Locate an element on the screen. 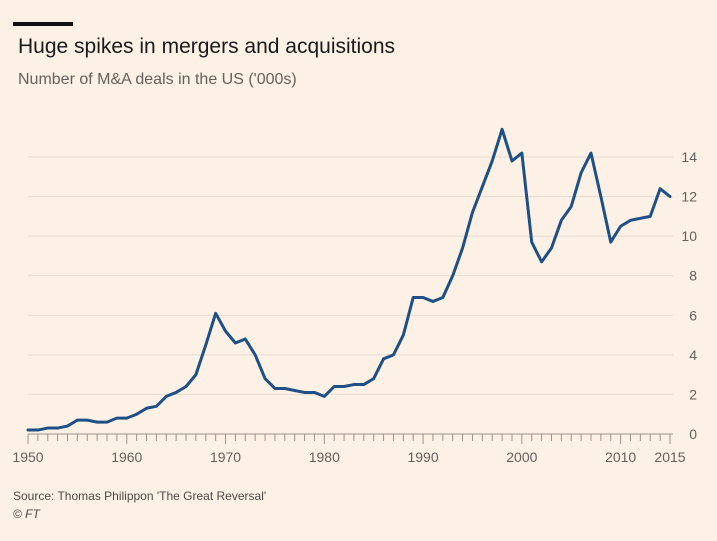 This screenshot has width=717, height=541. ft-credit: © FT is located at coordinates (26, 514).